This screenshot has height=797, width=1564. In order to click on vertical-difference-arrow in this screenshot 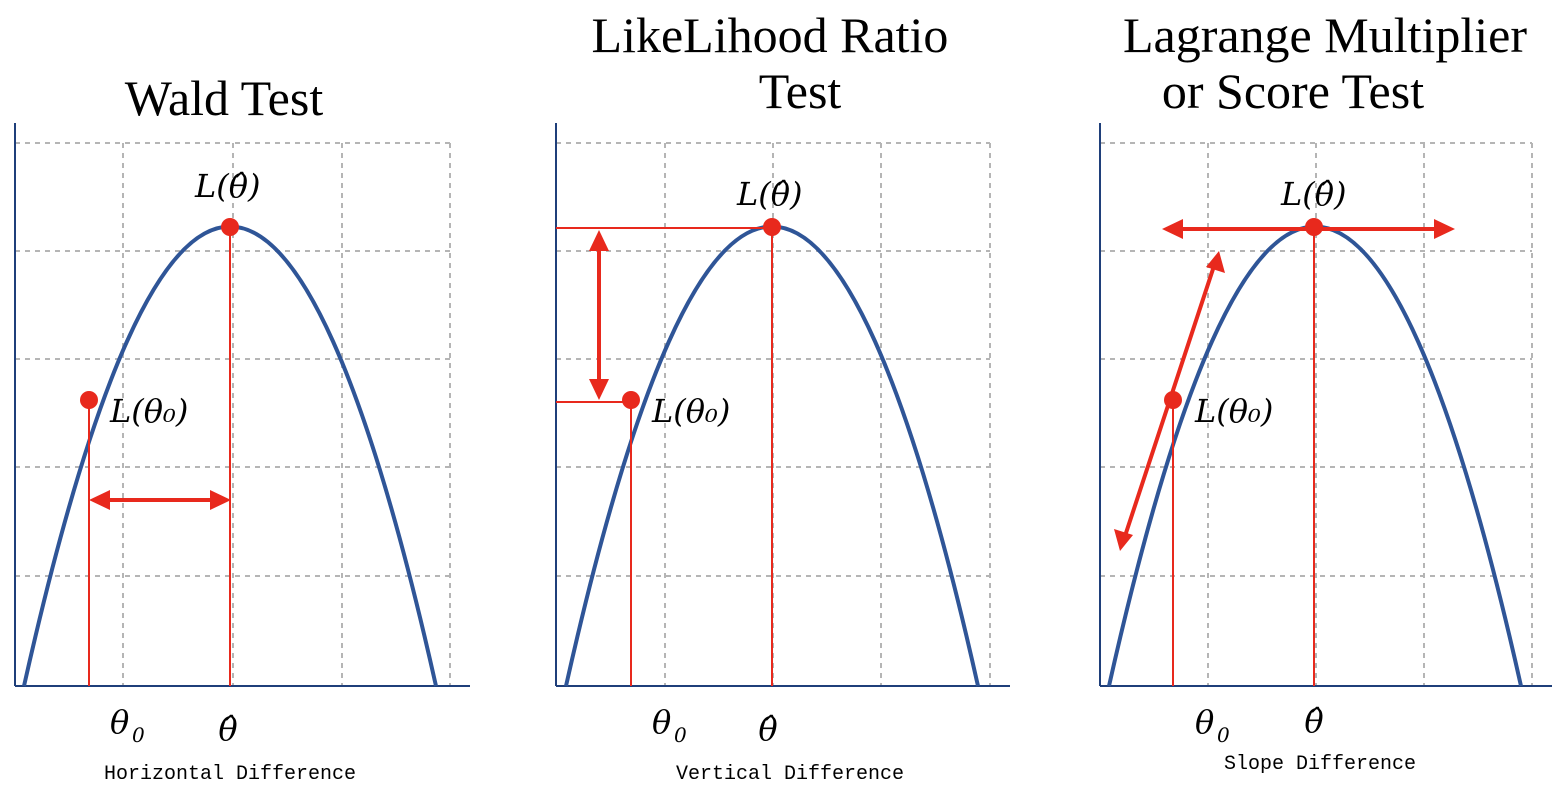, I will do `click(599, 315)`.